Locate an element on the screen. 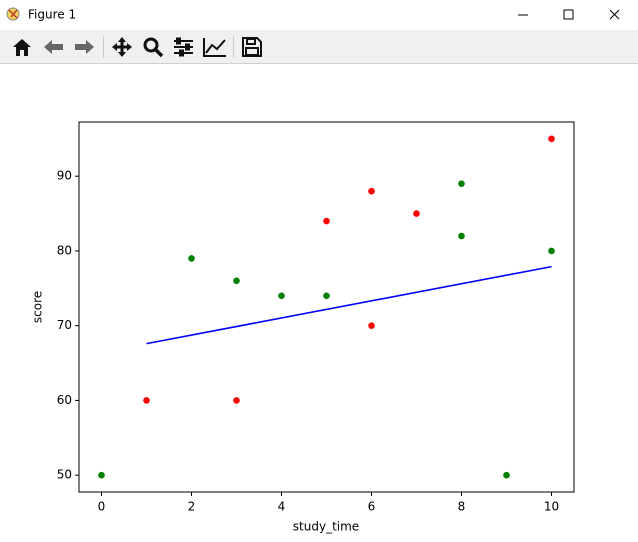 This screenshot has width=638, height=542. x-tick-label: 2 is located at coordinates (192, 507).